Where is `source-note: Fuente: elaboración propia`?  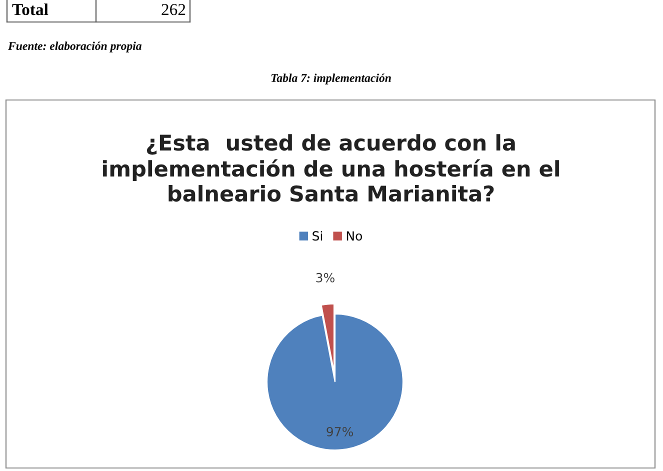 source-note: Fuente: elaboración propia is located at coordinates (75, 47).